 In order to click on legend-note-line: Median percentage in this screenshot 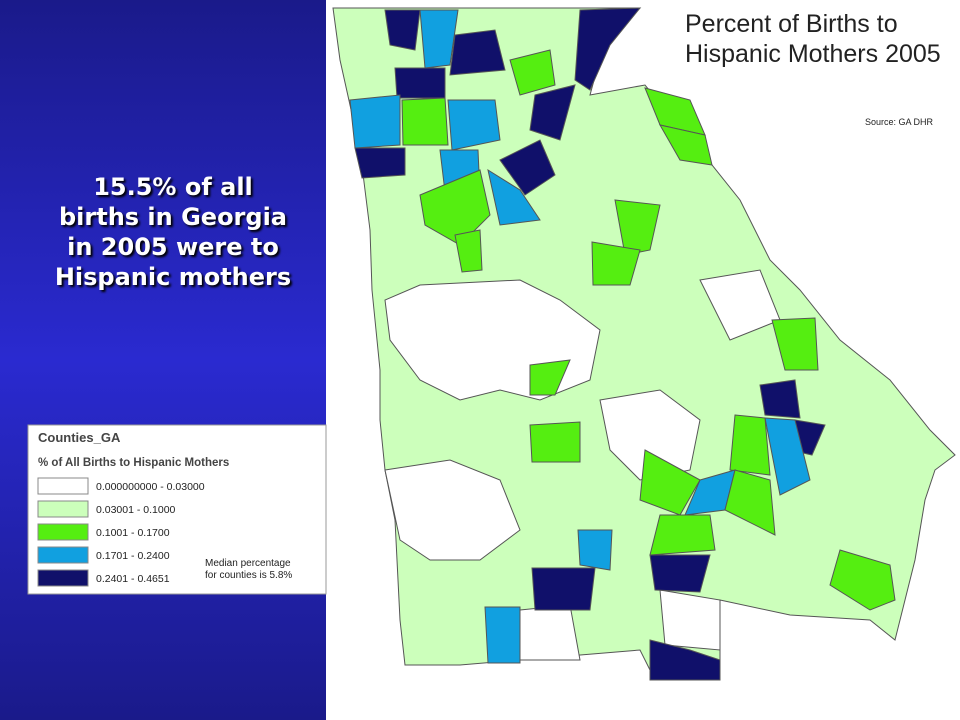, I will do `click(248, 563)`.